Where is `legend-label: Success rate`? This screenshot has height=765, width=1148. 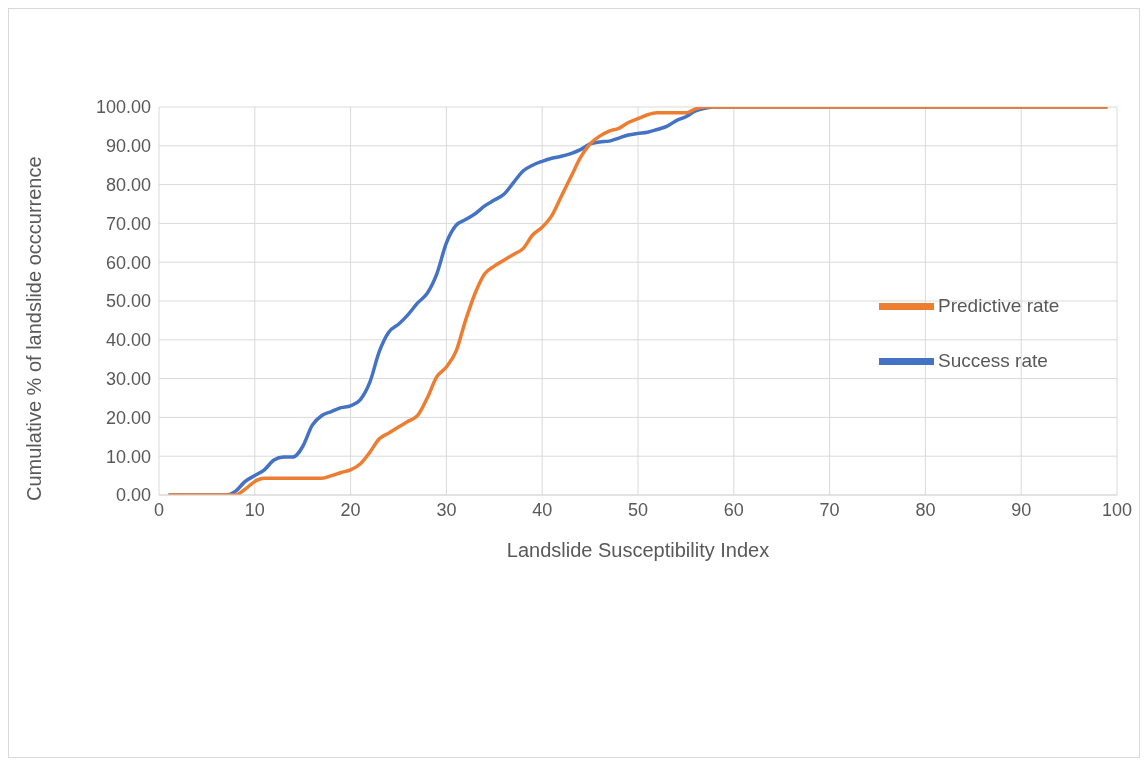
legend-label: Success rate is located at coordinates (993, 360).